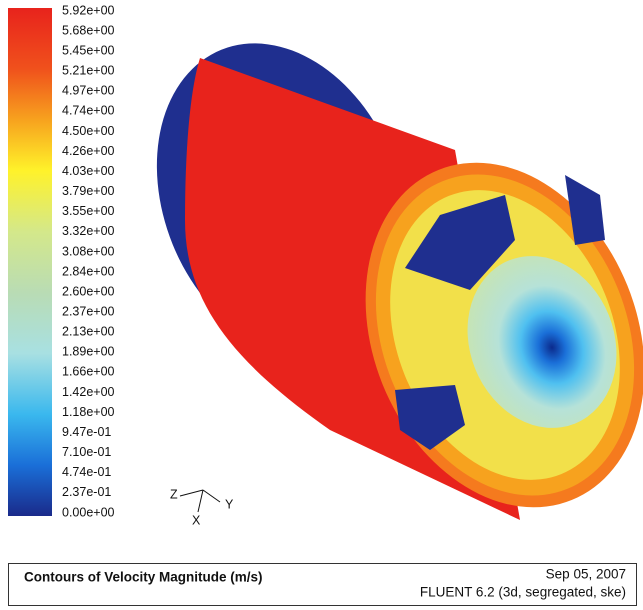  What do you see at coordinates (86, 472) in the screenshot?
I see `colorbar-label: 4.74e-01` at bounding box center [86, 472].